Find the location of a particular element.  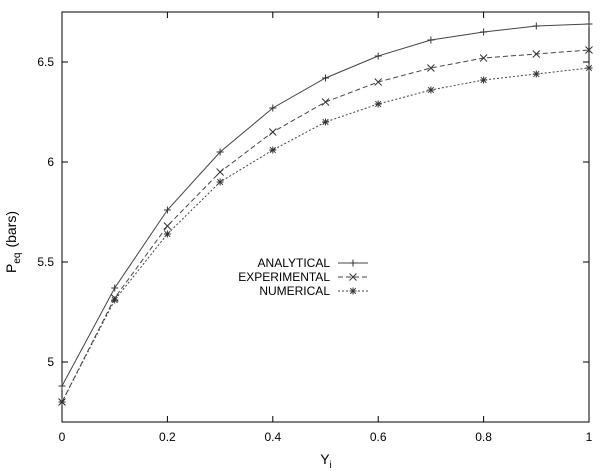

legend-marker-experimental is located at coordinates (353, 277).